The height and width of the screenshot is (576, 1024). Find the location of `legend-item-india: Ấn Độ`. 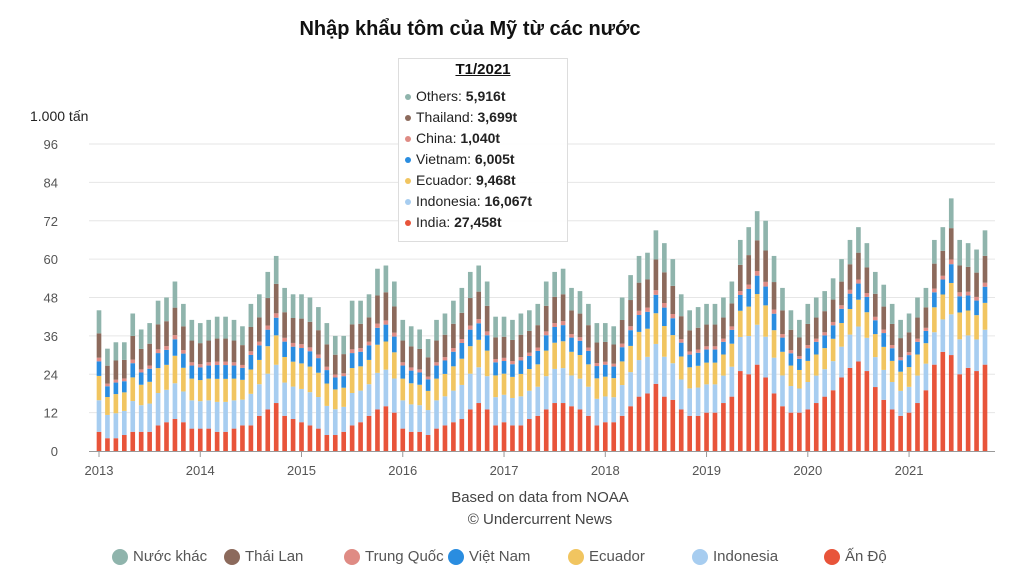

legend-item-india: Ấn Độ is located at coordinates (855, 557).